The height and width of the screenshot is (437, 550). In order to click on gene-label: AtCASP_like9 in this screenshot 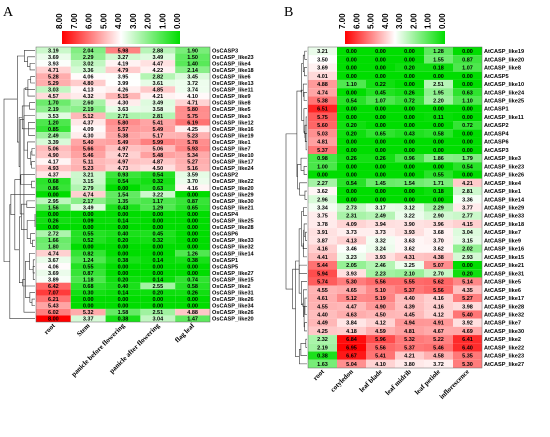, I will do `click(502, 241)`.